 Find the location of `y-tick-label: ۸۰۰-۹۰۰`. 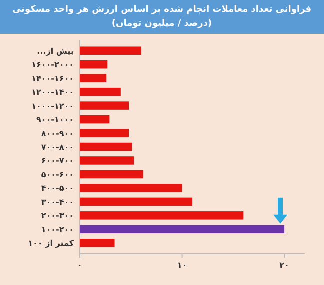

y-tick-label: ۸۰۰-۹۰۰ is located at coordinates (57, 133).